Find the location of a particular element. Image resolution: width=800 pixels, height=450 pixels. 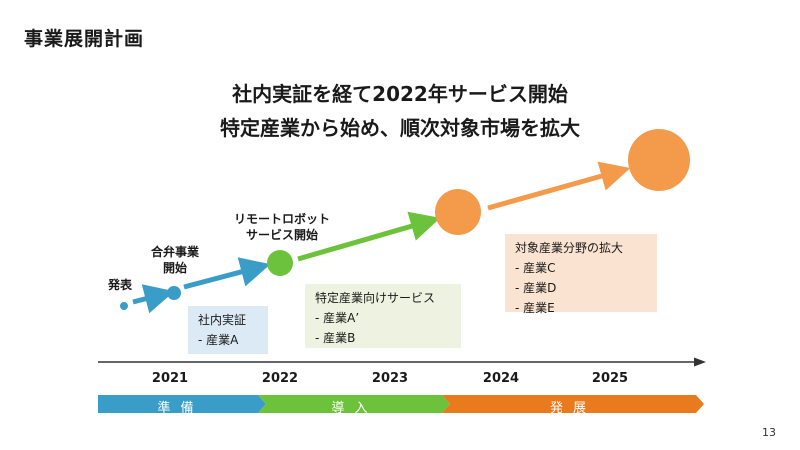

milestone-jv-dot is located at coordinates (174, 293).